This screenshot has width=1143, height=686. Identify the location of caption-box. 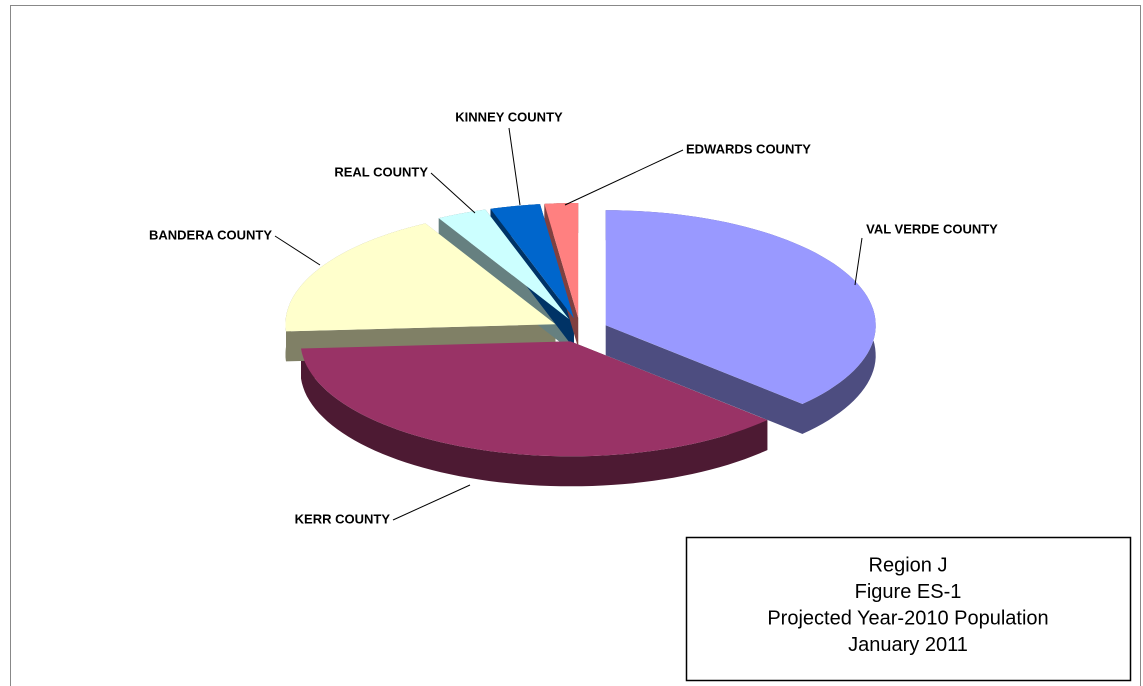
(908, 609).